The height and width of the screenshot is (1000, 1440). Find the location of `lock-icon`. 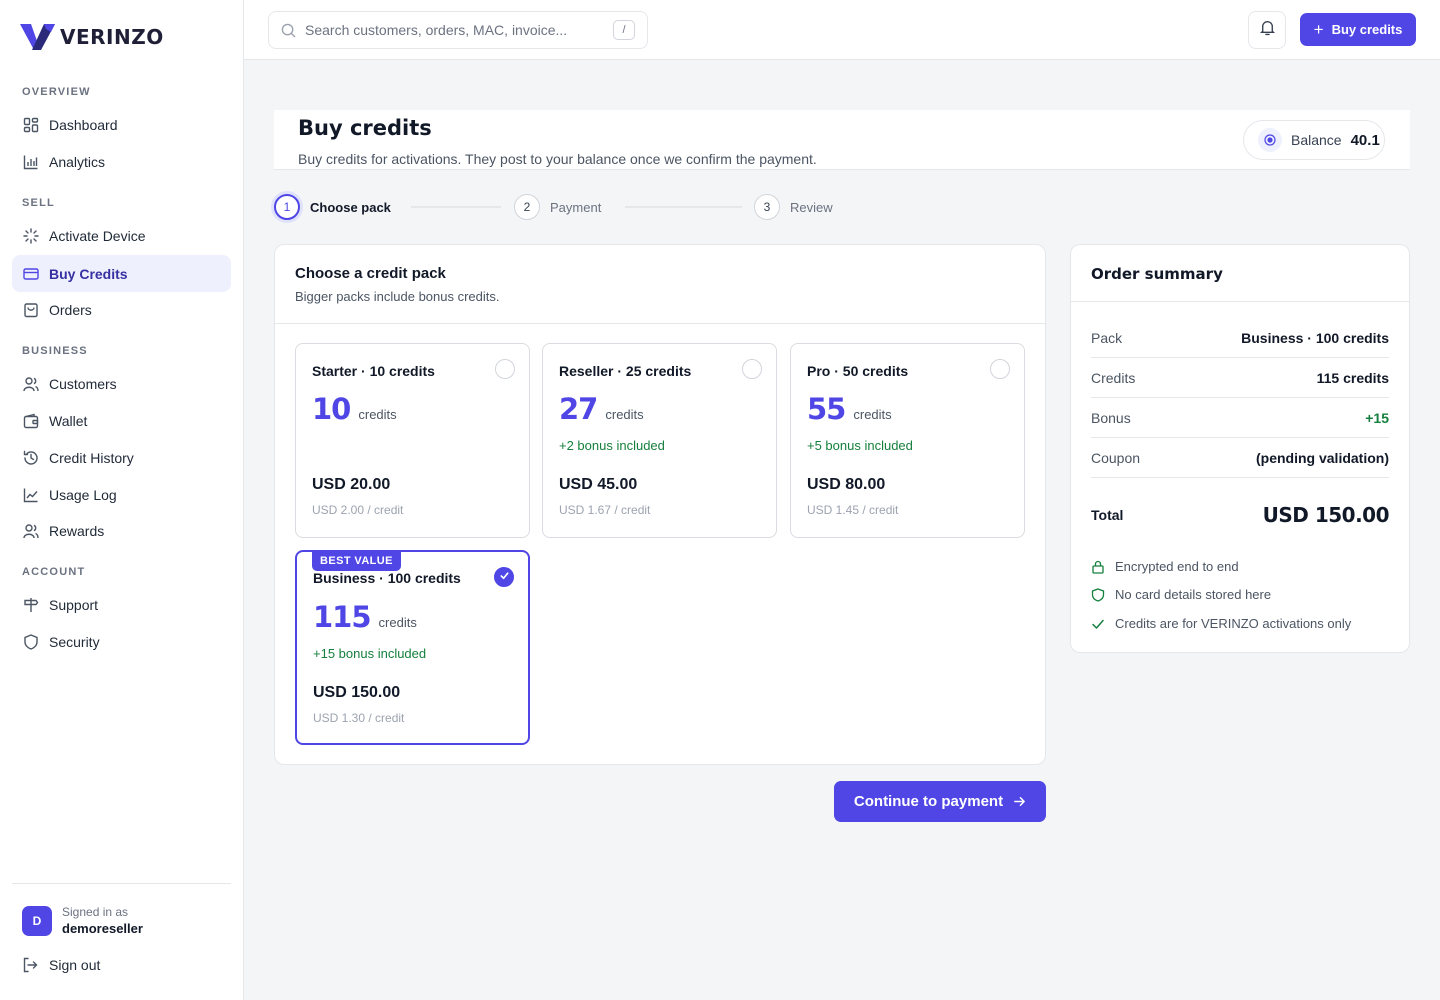

lock-icon is located at coordinates (1099, 567).